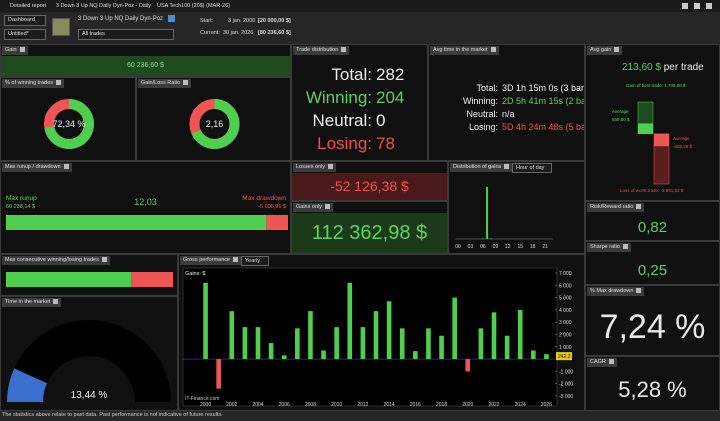 This screenshot has width=720, height=421. I want to click on consecutive-panel: Max consecutive winning/losing trades, so click(89, 275).